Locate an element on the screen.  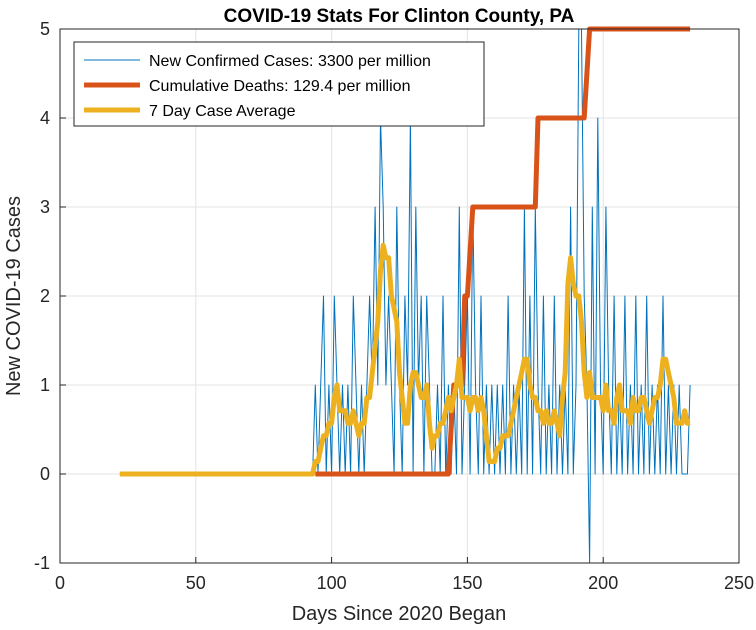
y-tick-label: 4 is located at coordinates (45, 118).